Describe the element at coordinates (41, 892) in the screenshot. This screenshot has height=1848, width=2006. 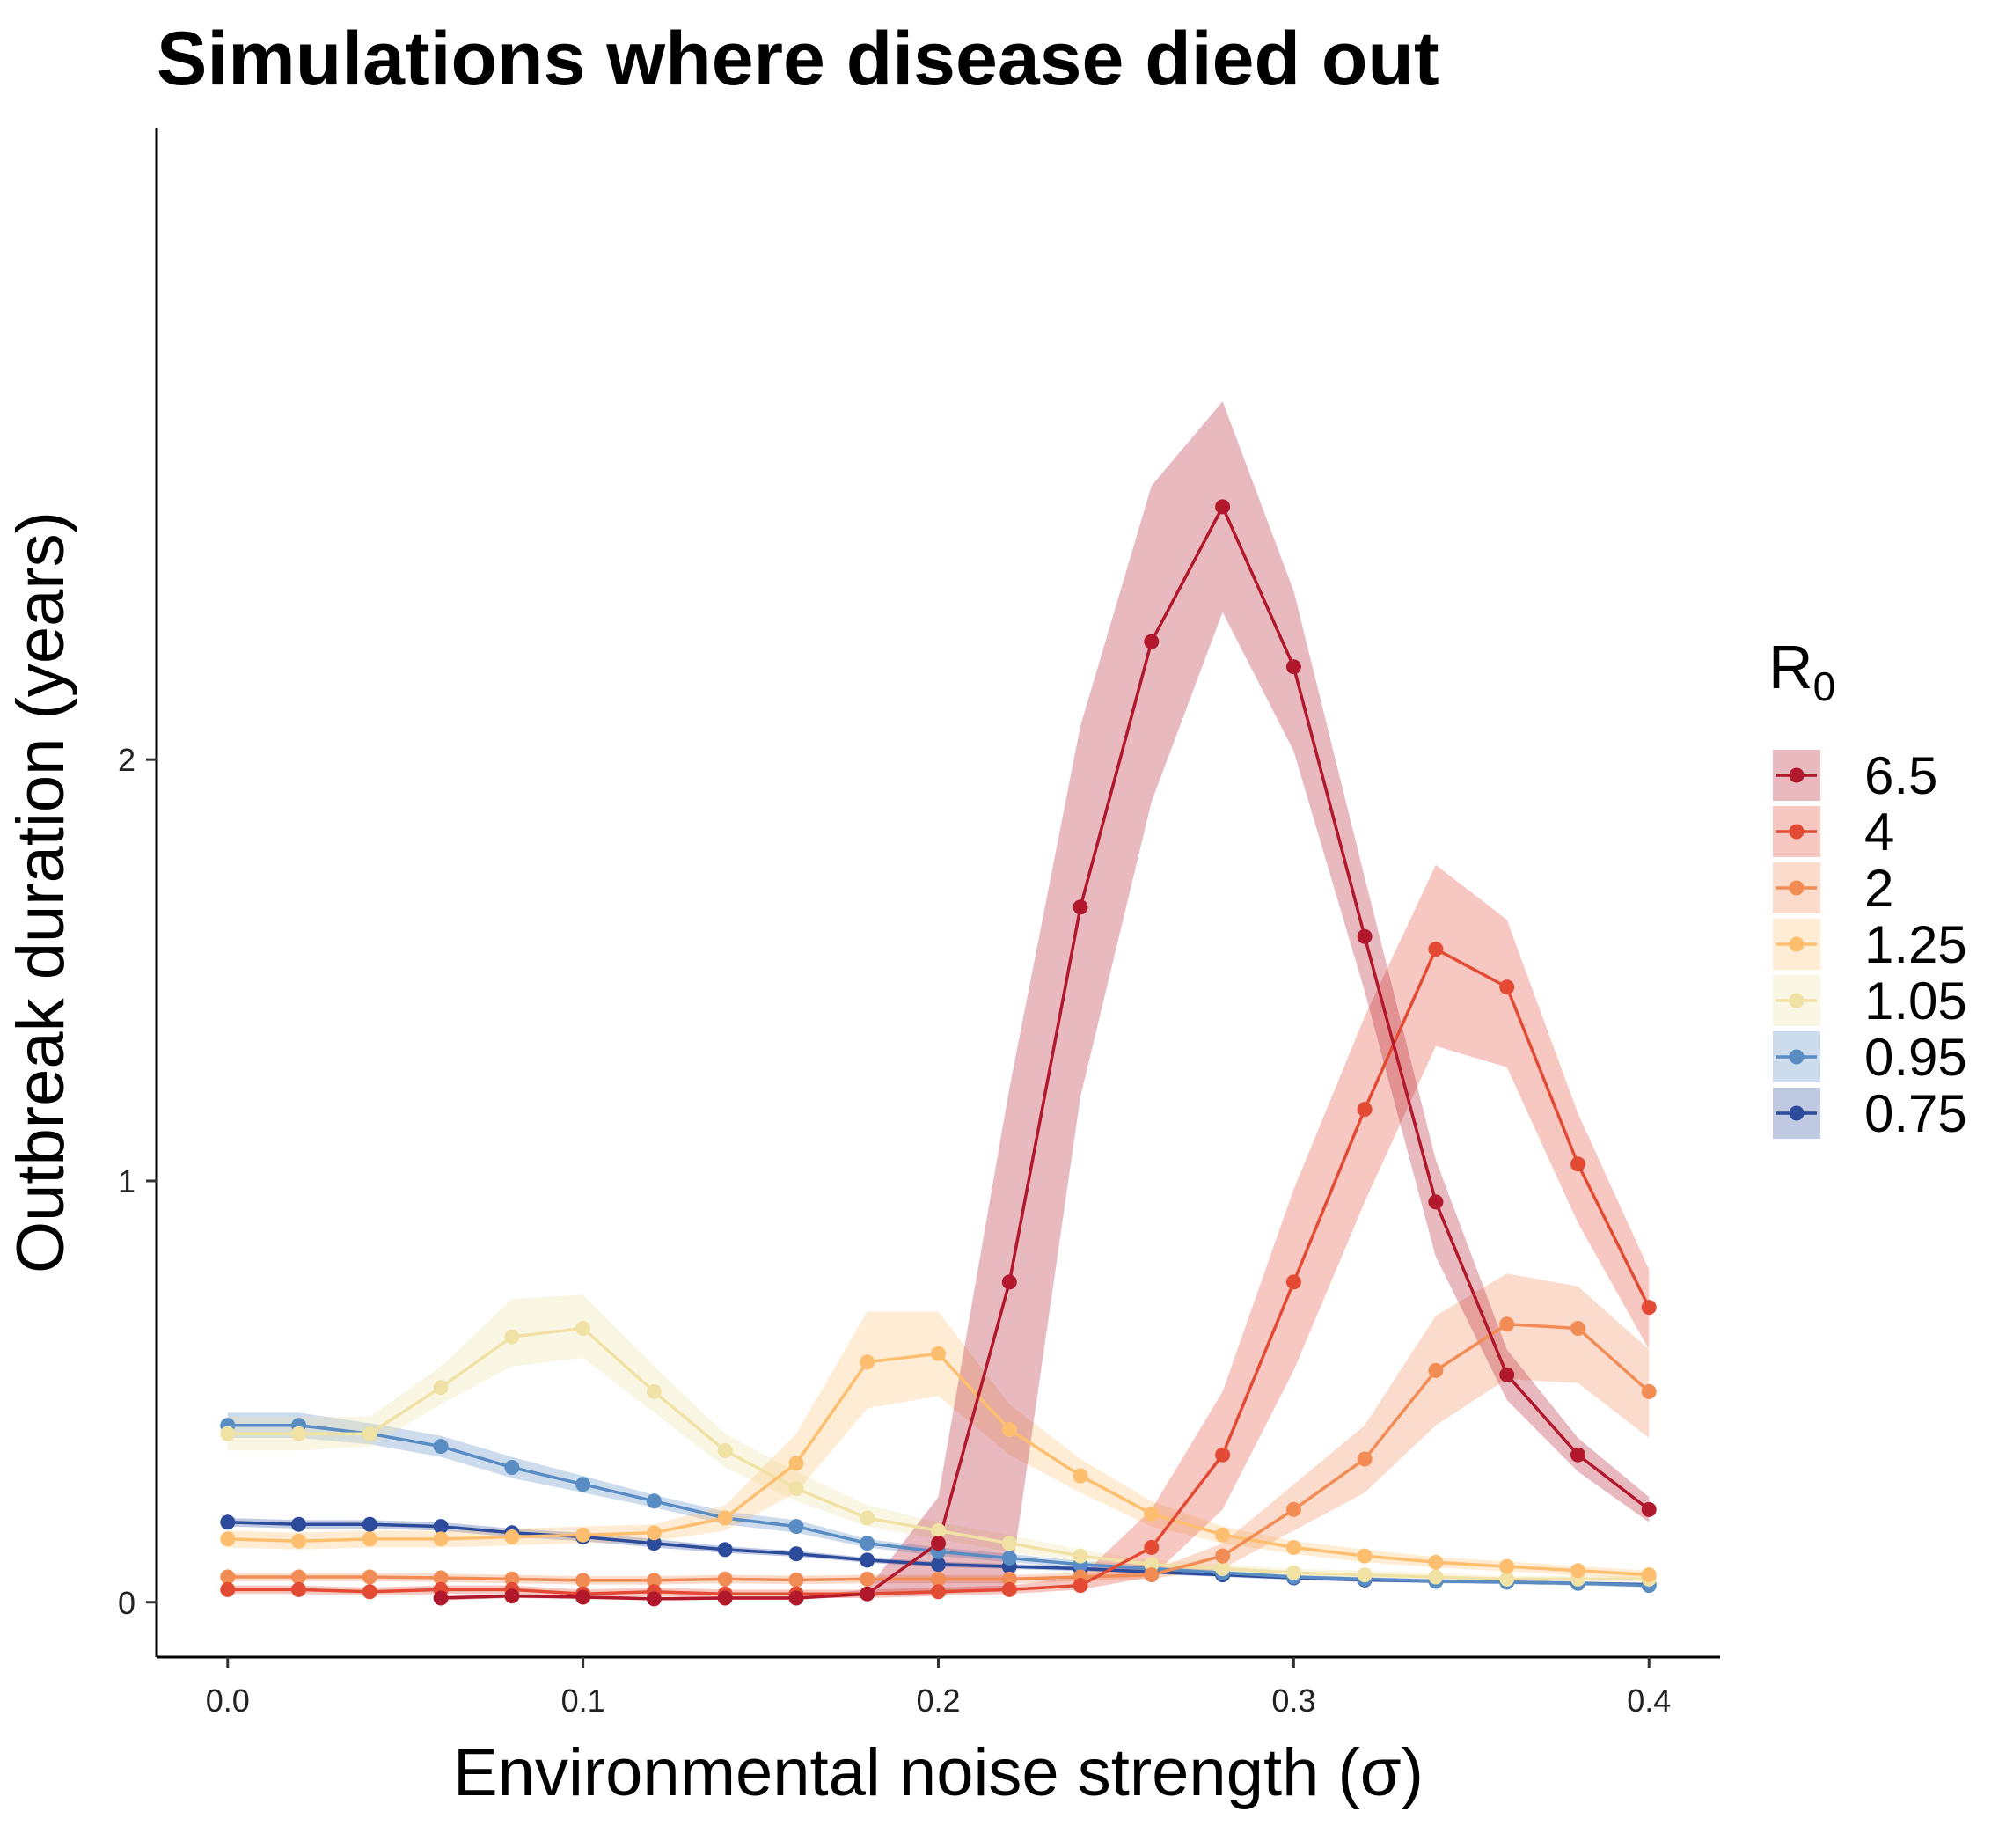
I see `y-axis-title: Outbreak duration (years)` at that location.